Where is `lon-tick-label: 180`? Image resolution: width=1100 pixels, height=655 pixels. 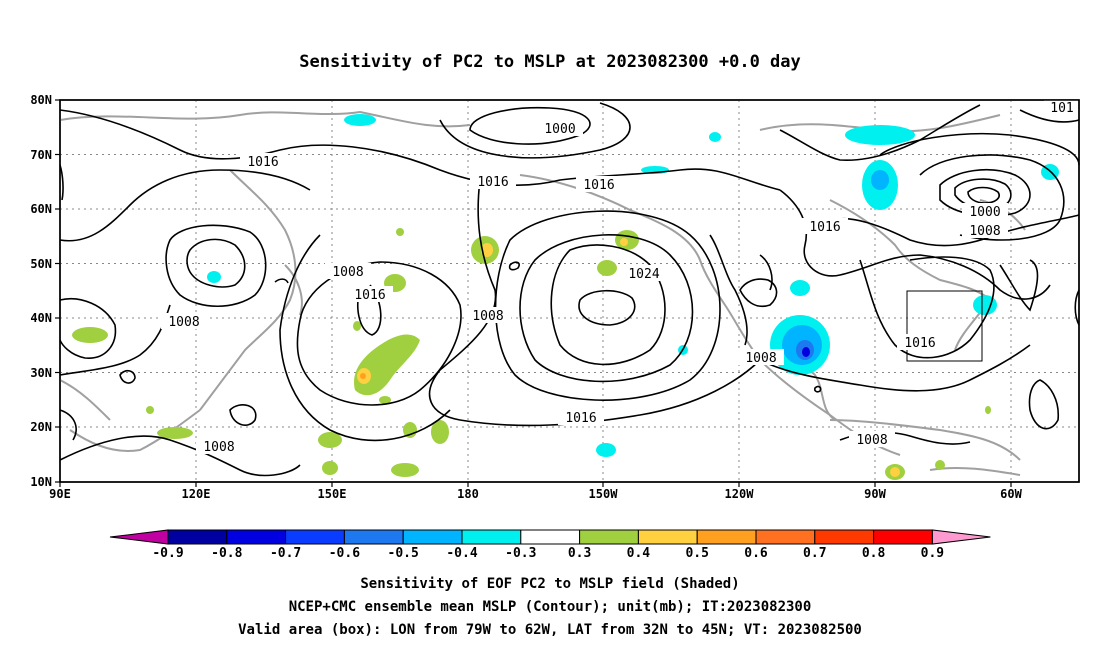 lon-tick-label: 180 is located at coordinates (468, 494).